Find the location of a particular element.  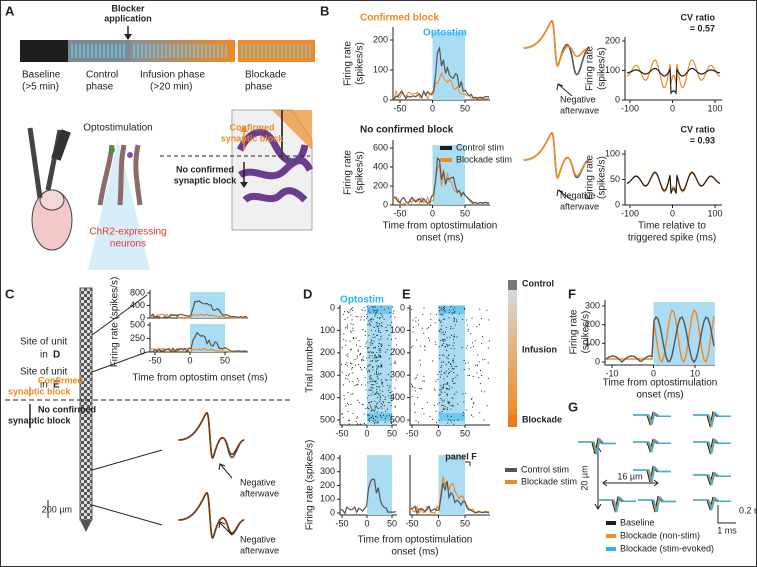

label: neurons is located at coordinates (128, 244).